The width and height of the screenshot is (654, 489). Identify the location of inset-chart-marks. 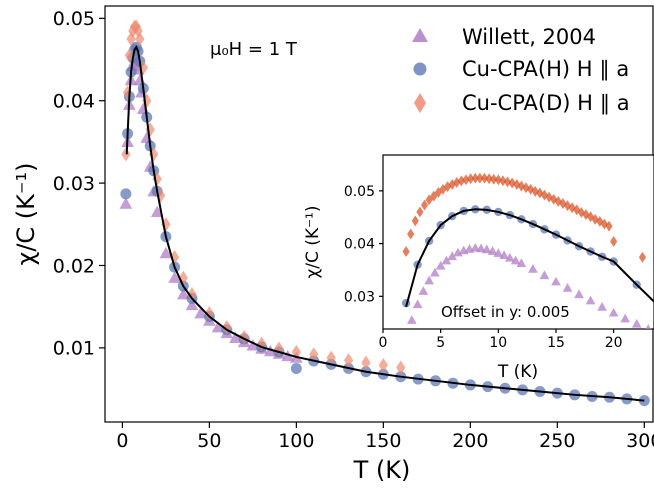
(527, 250).